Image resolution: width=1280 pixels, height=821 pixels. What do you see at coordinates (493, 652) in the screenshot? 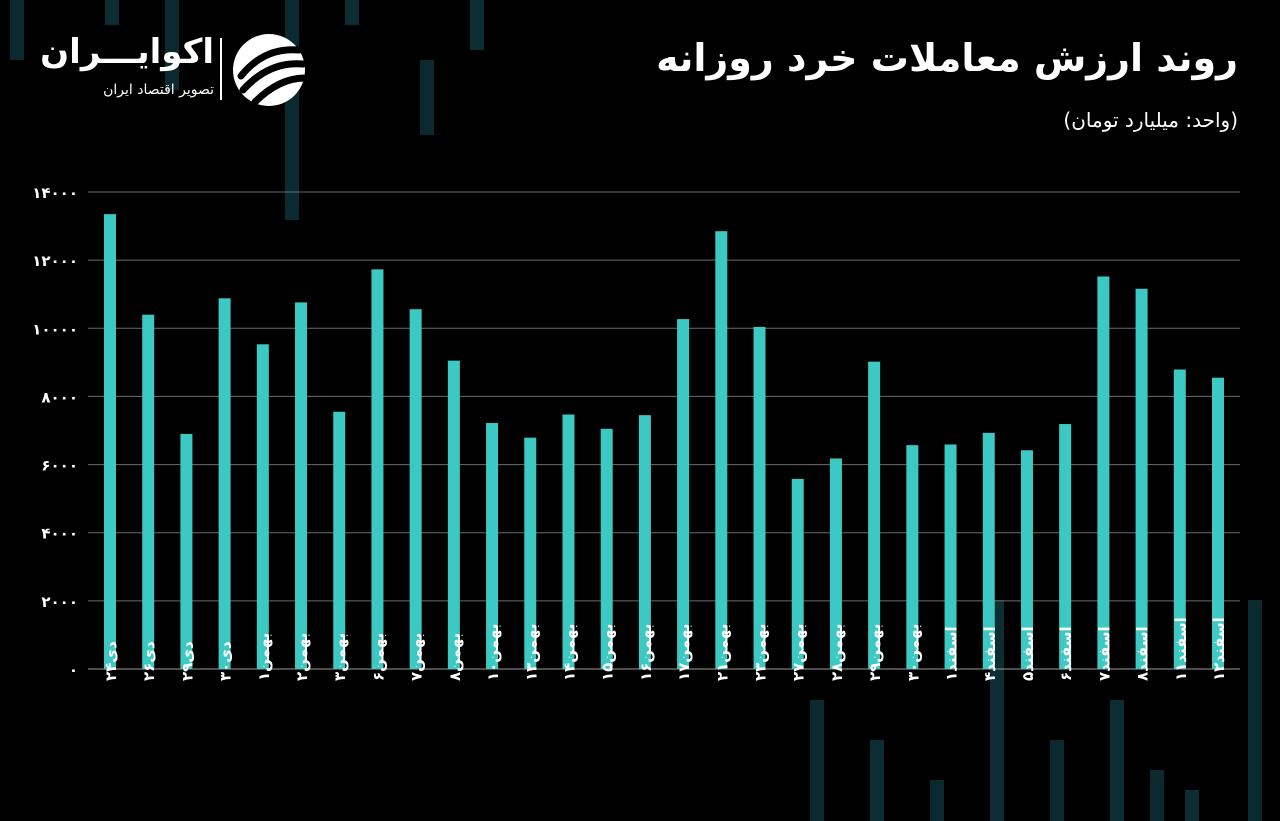
I see `x-tick-label: بهمن۱۰` at bounding box center [493, 652].